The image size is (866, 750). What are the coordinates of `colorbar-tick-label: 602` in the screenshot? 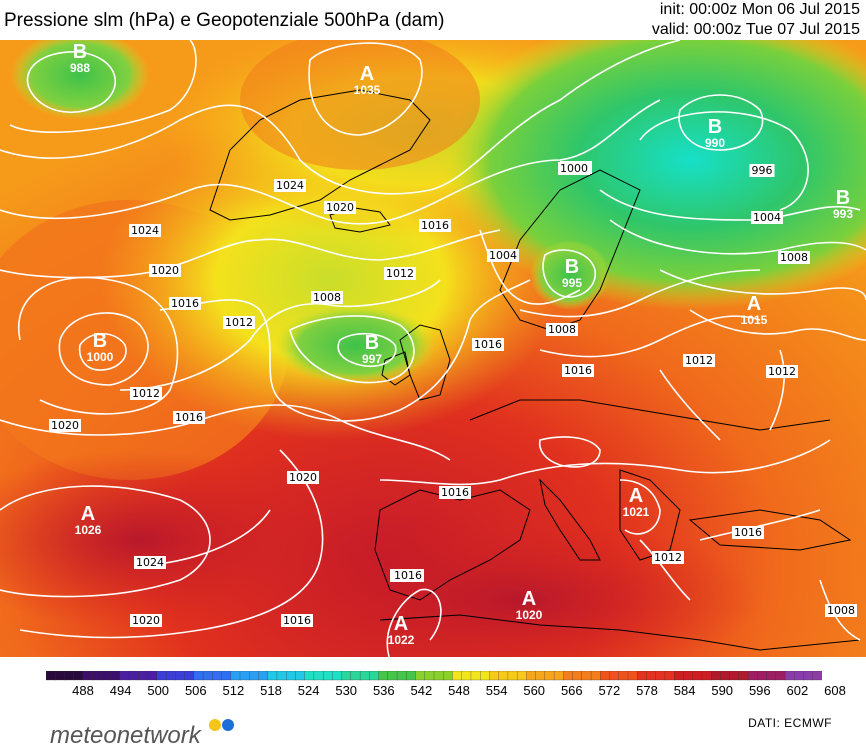 It's located at (797, 690).